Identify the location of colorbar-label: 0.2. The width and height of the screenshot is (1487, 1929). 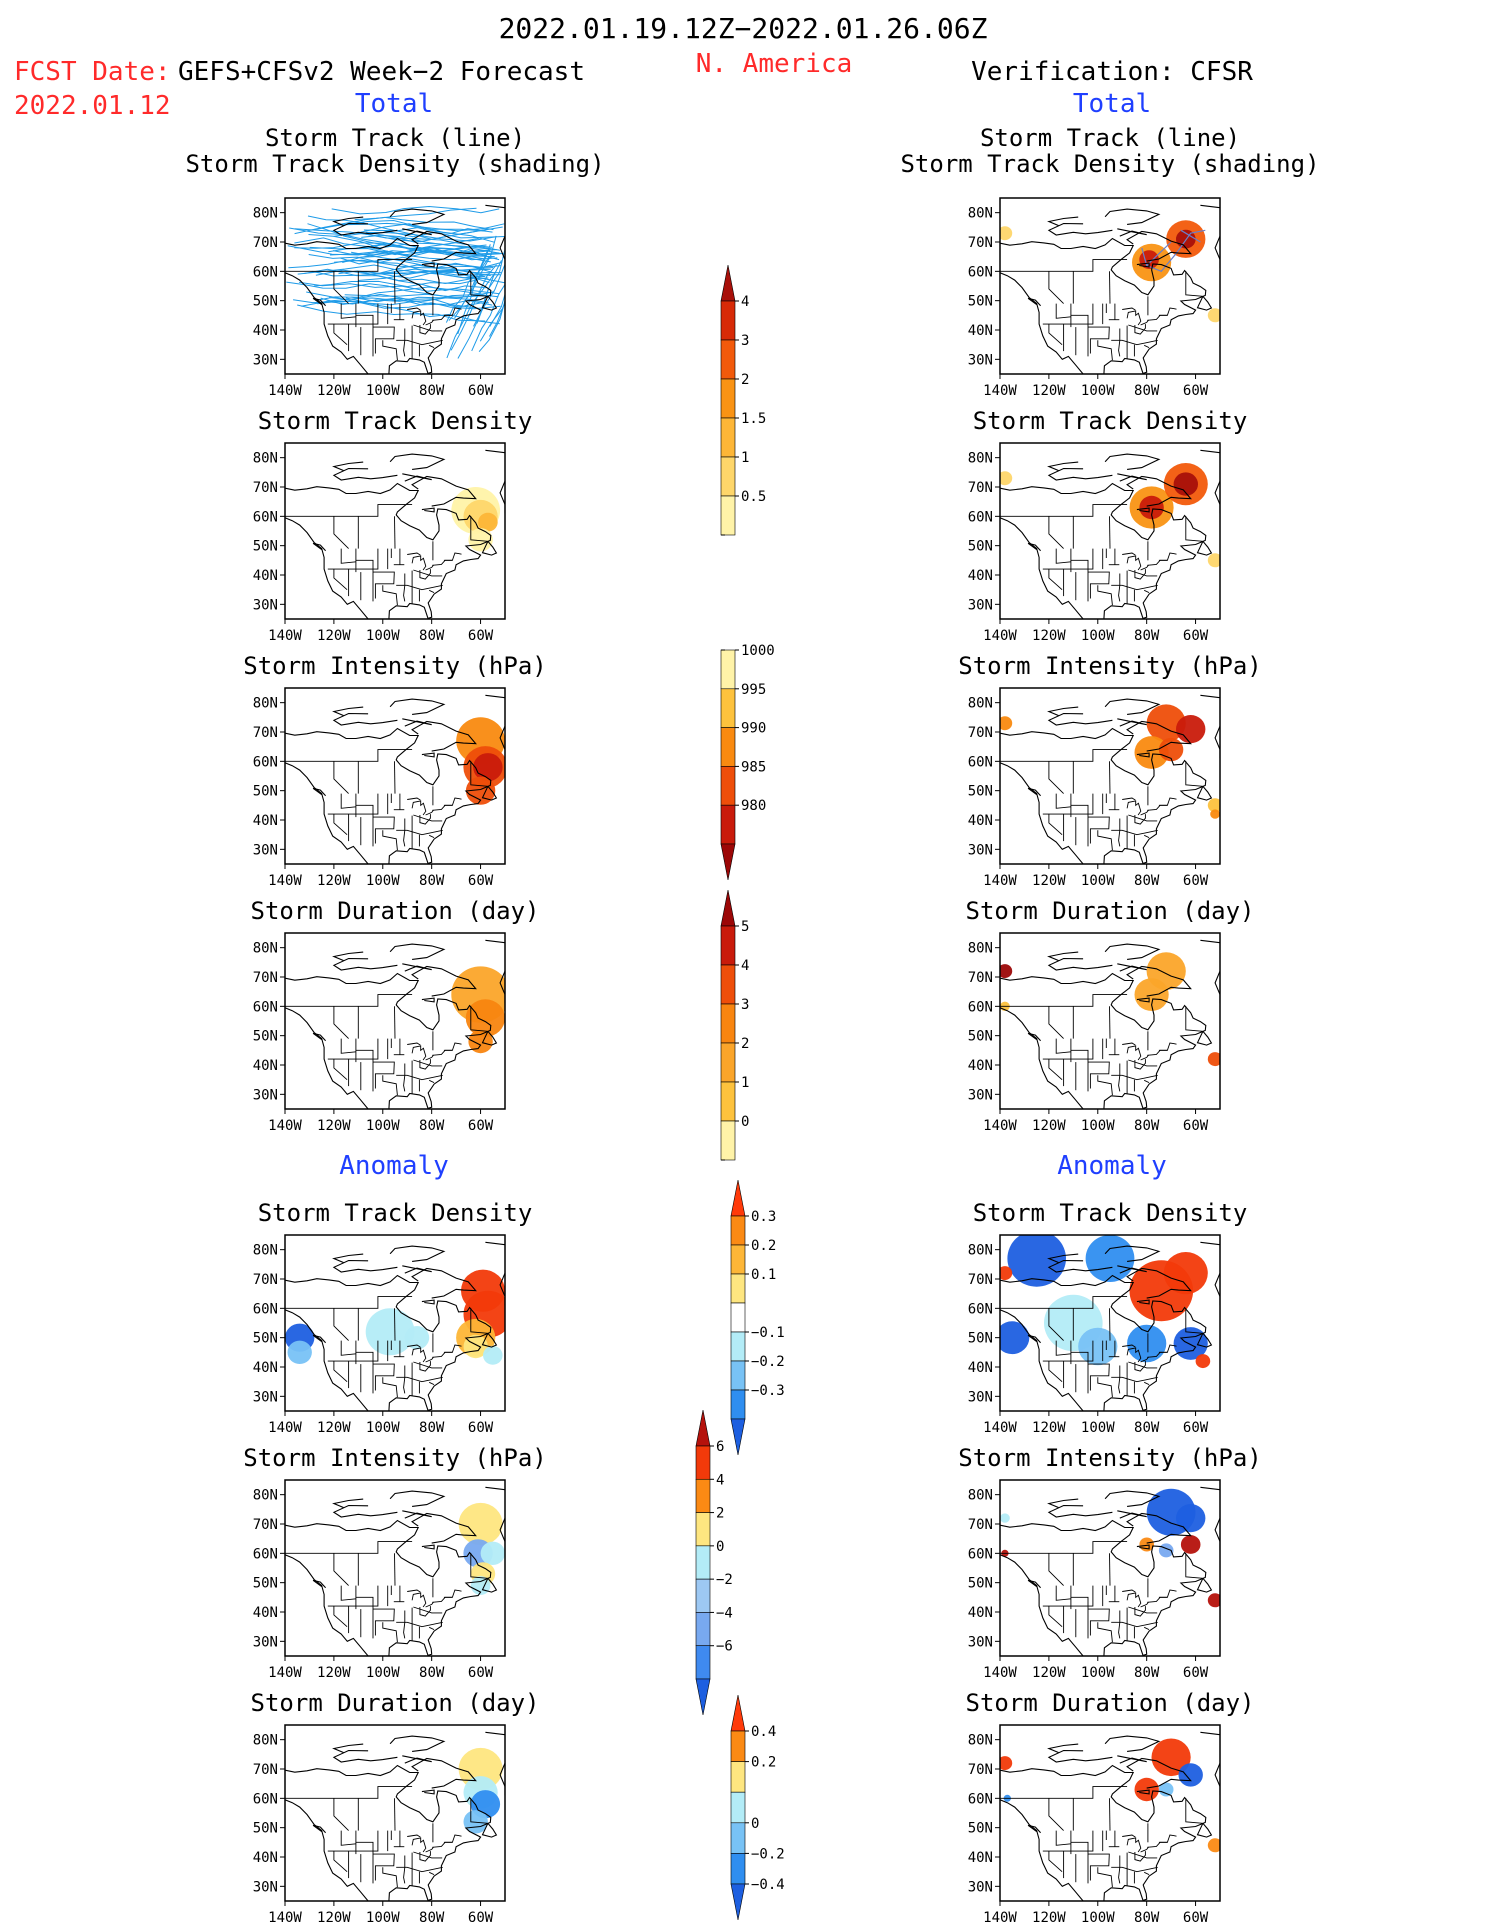
(763, 1763).